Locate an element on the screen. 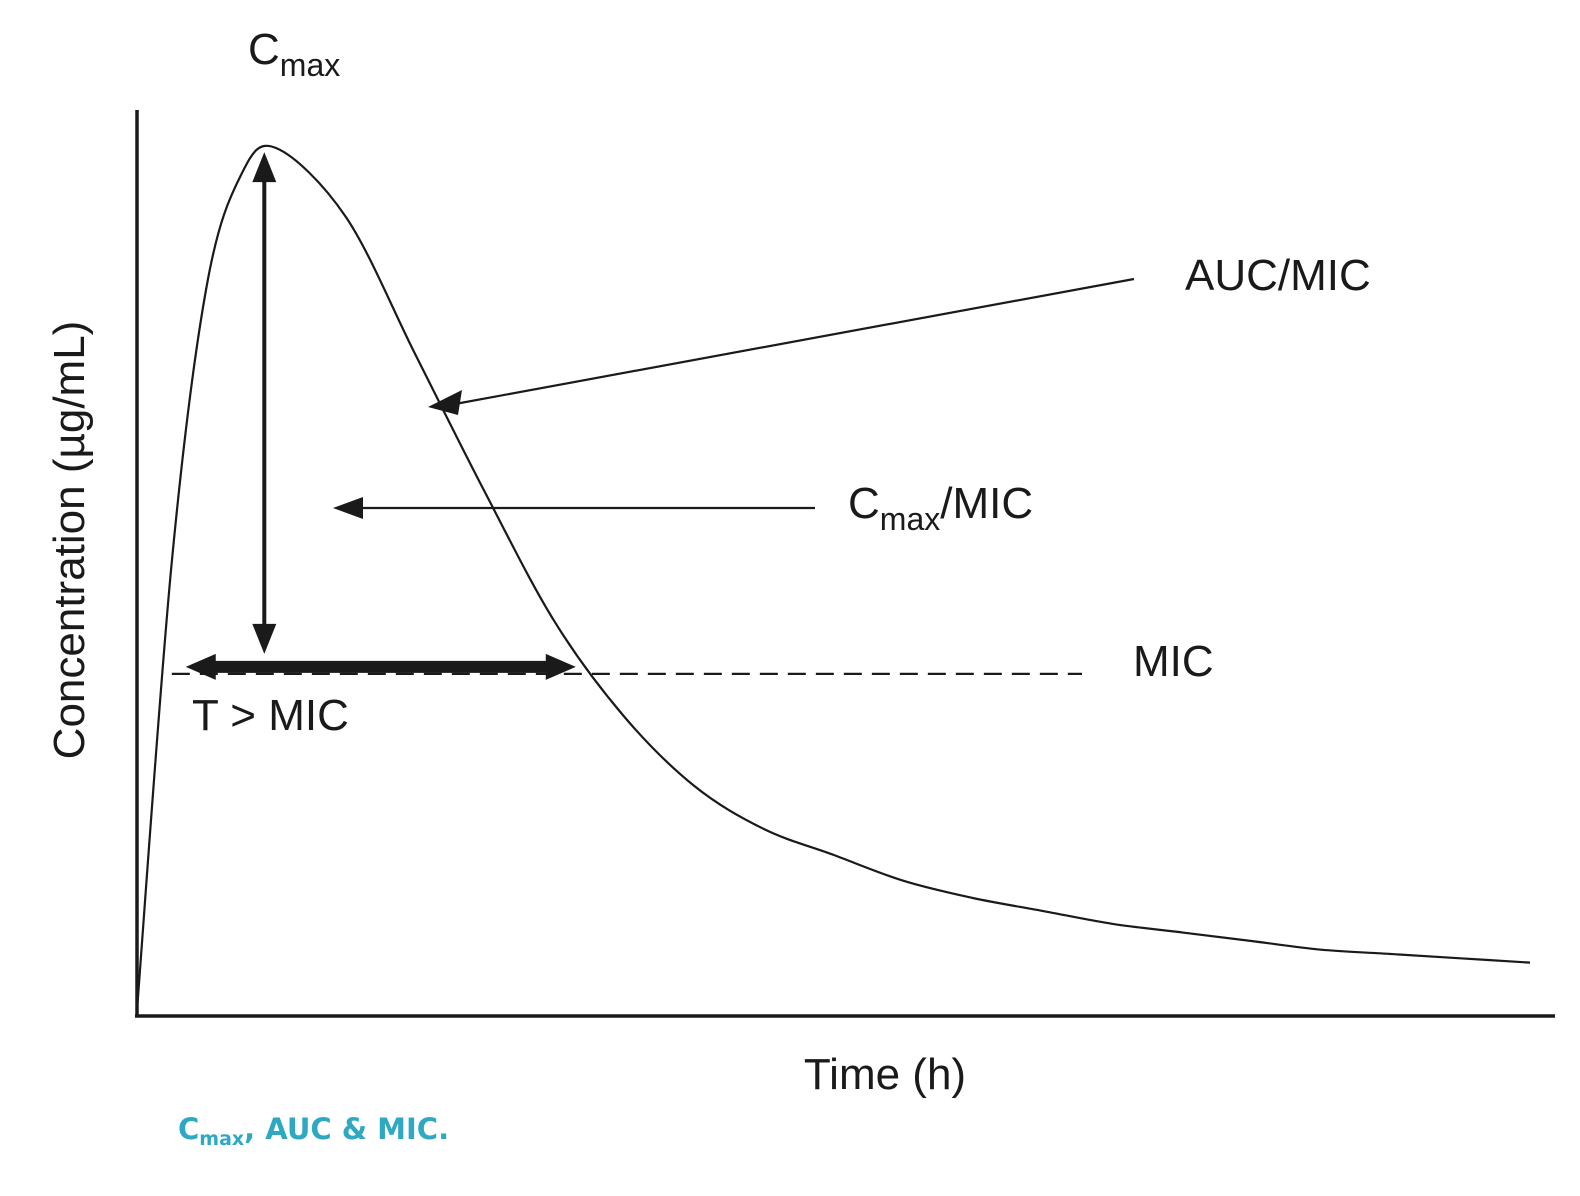 The image size is (1580, 1196). t-above-mic-arrowhead-left is located at coordinates (200, 666).